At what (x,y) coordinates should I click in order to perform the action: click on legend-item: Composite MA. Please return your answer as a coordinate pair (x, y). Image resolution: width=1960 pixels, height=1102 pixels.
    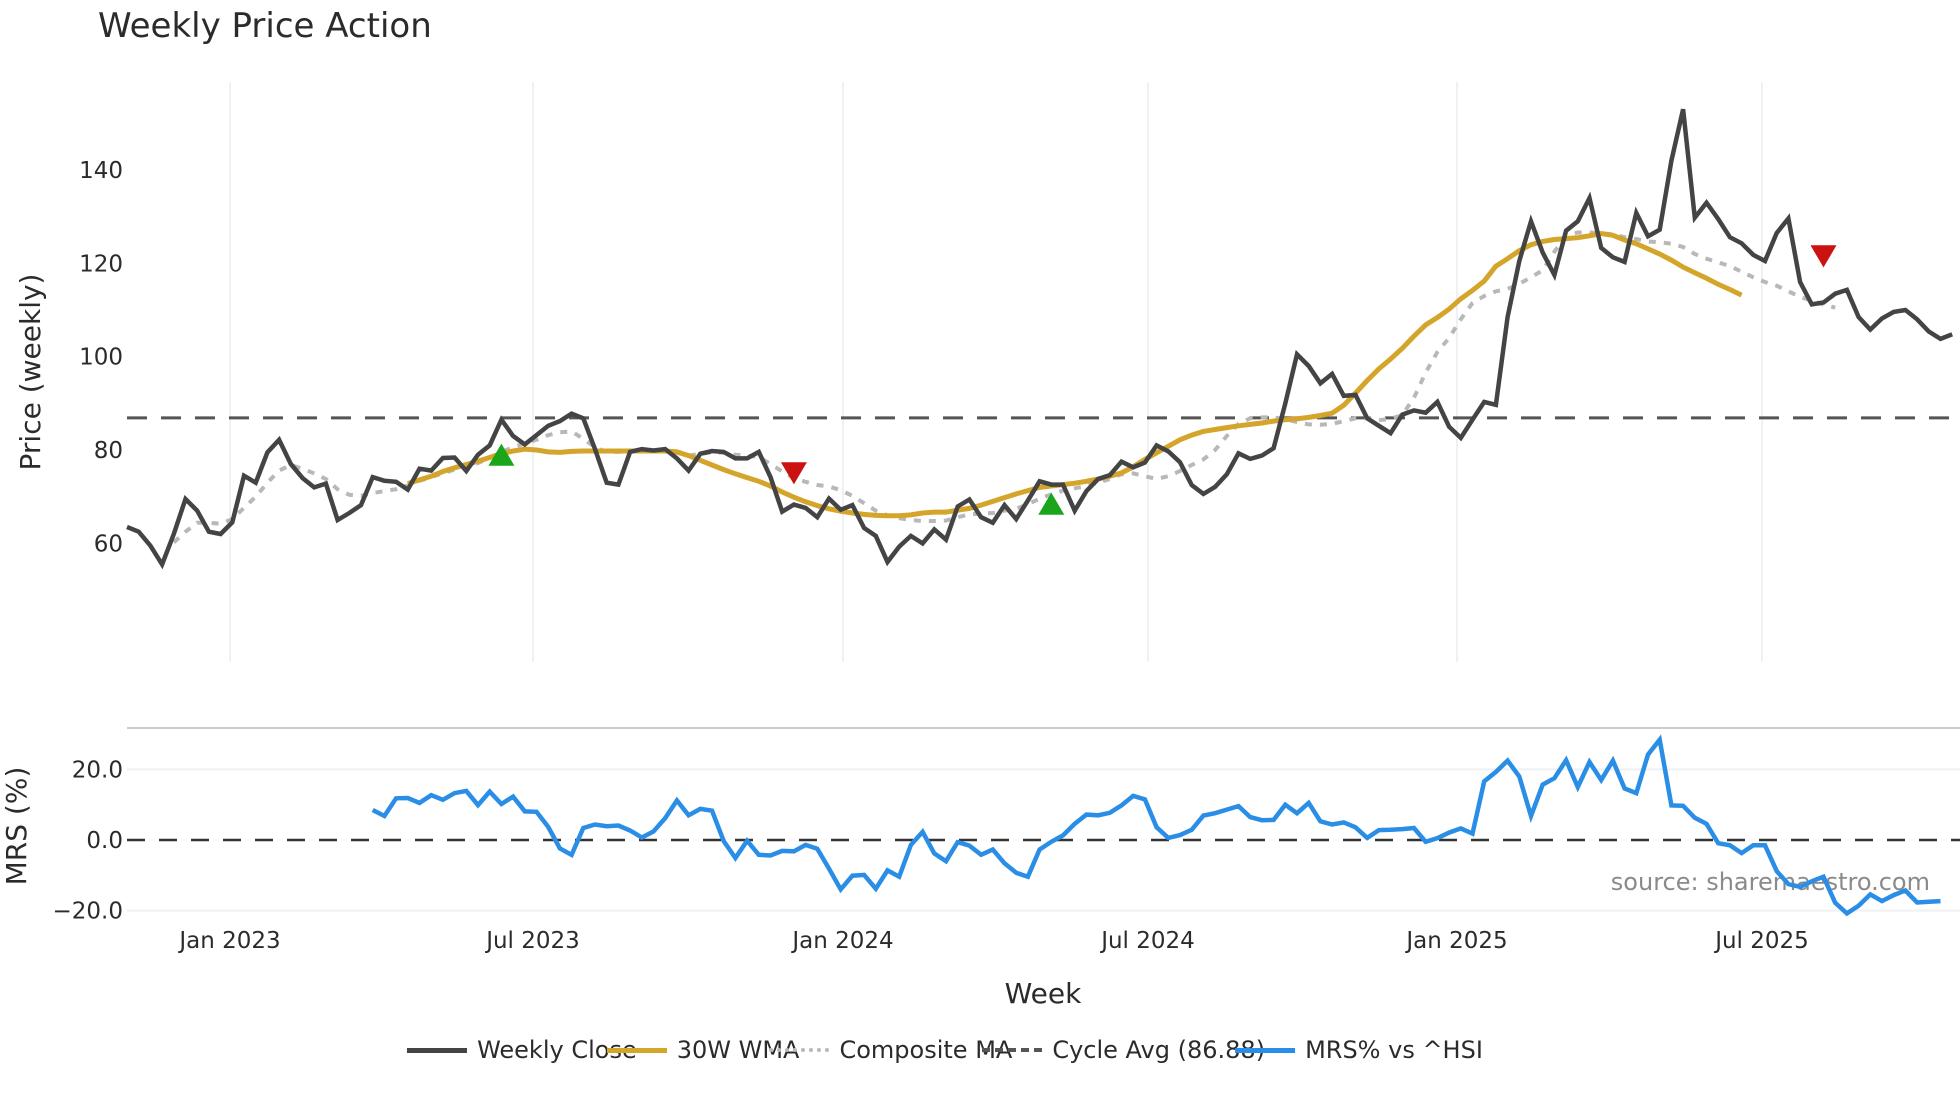
    Looking at the image, I should click on (890, 1050).